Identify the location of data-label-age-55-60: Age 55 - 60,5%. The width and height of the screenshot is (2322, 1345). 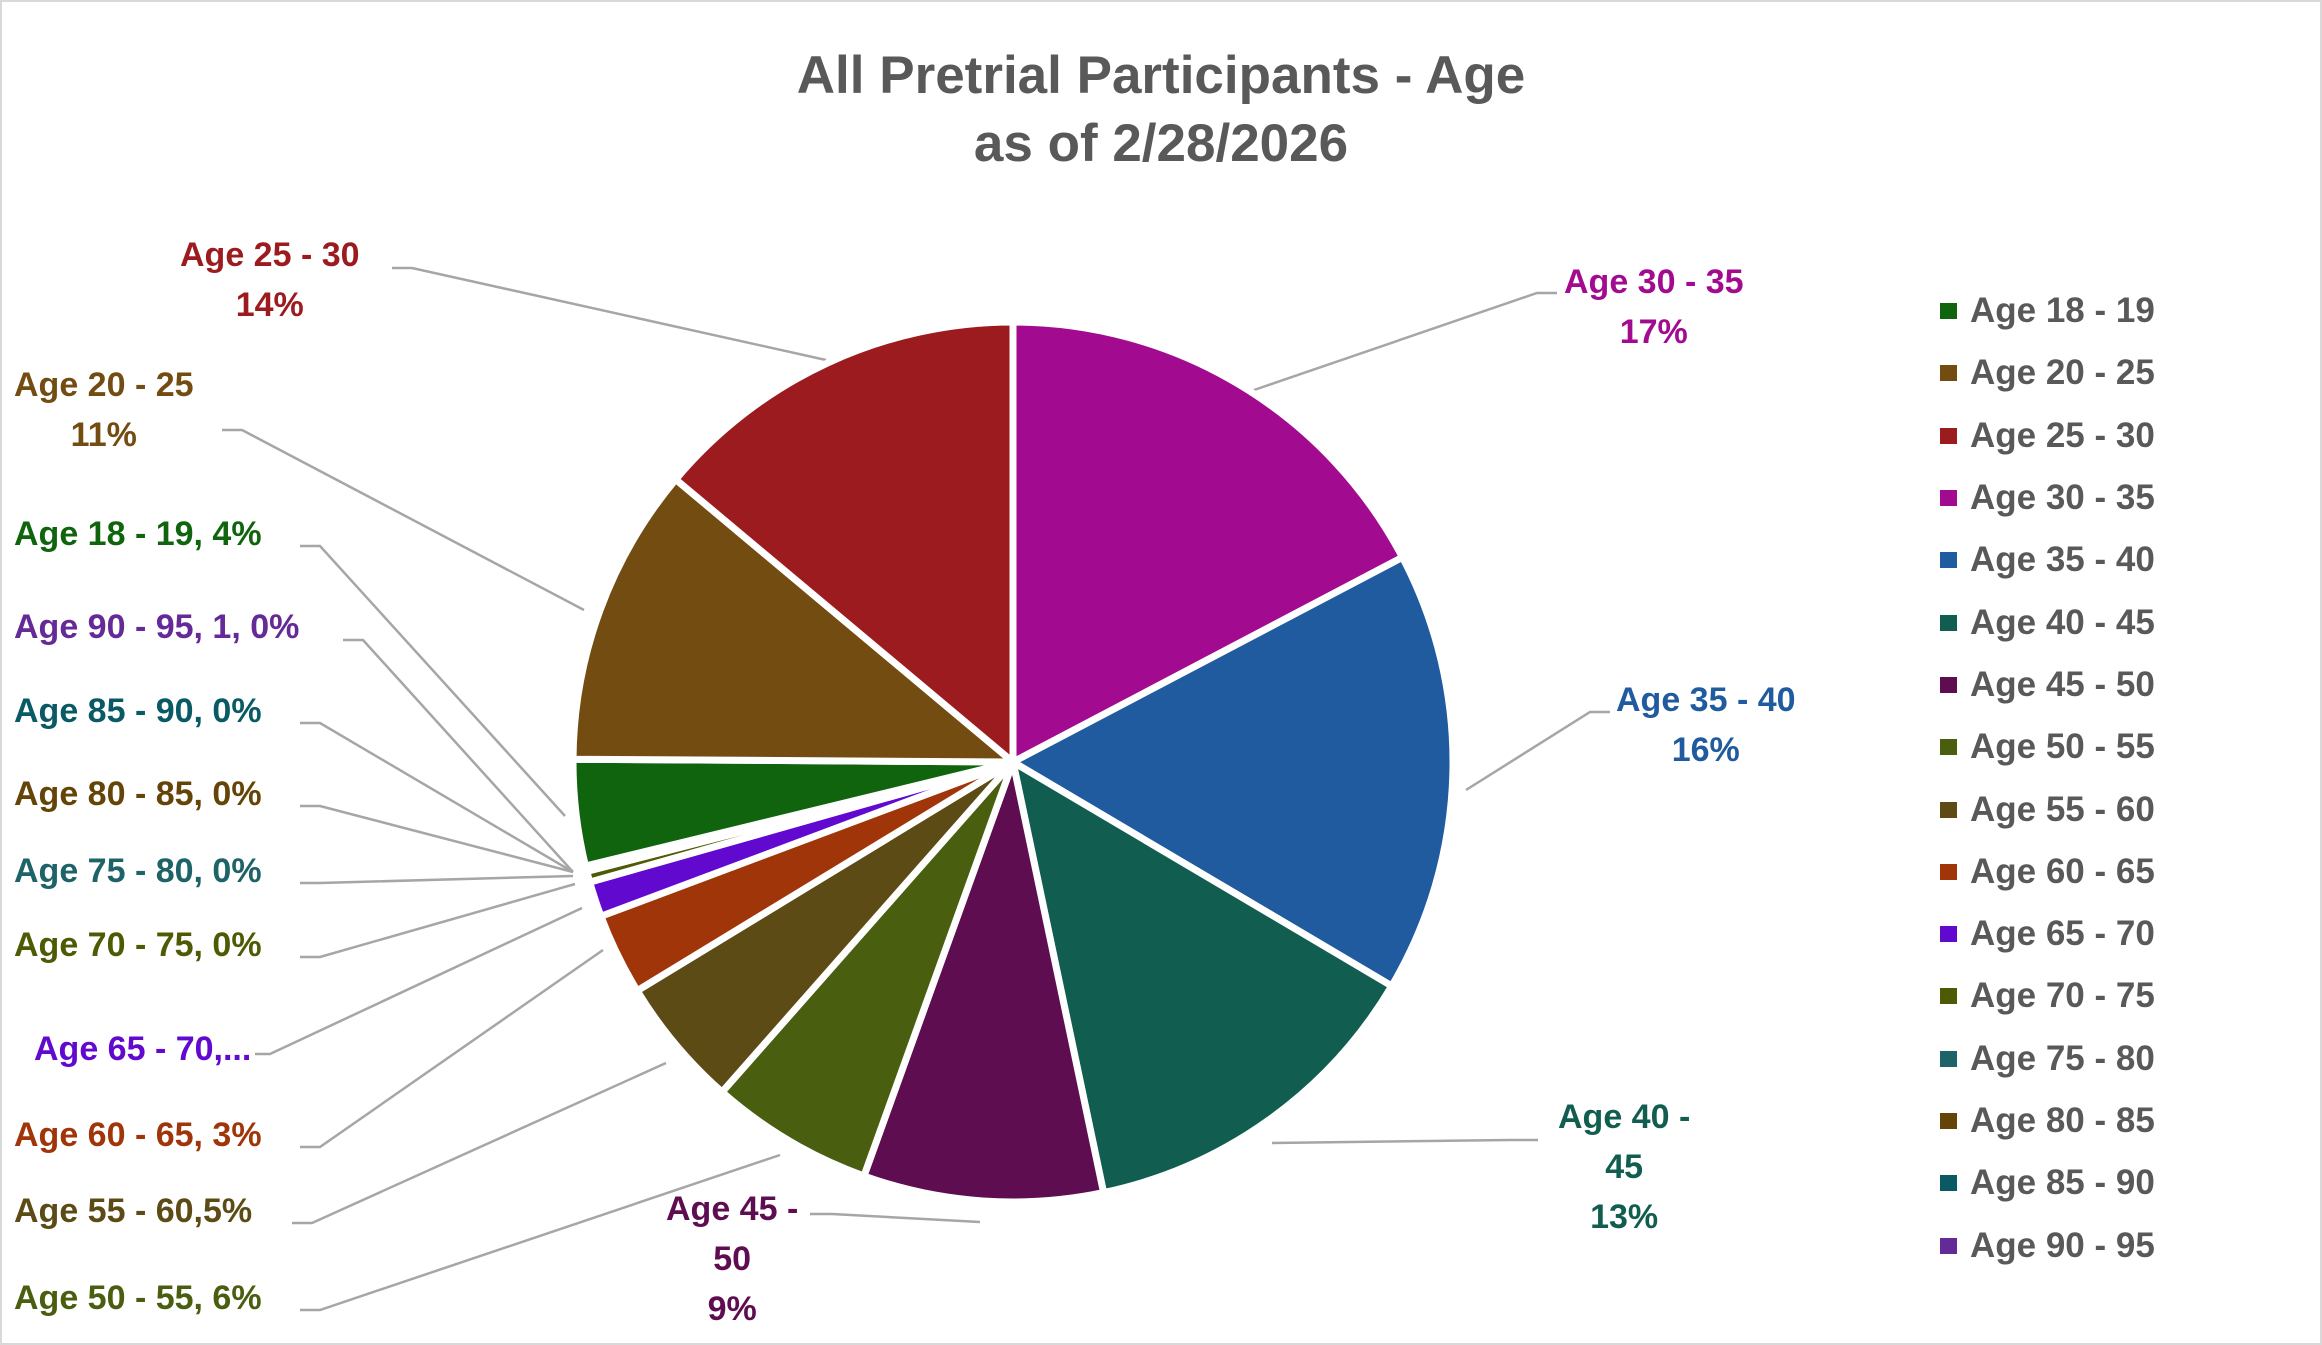
(133, 1211).